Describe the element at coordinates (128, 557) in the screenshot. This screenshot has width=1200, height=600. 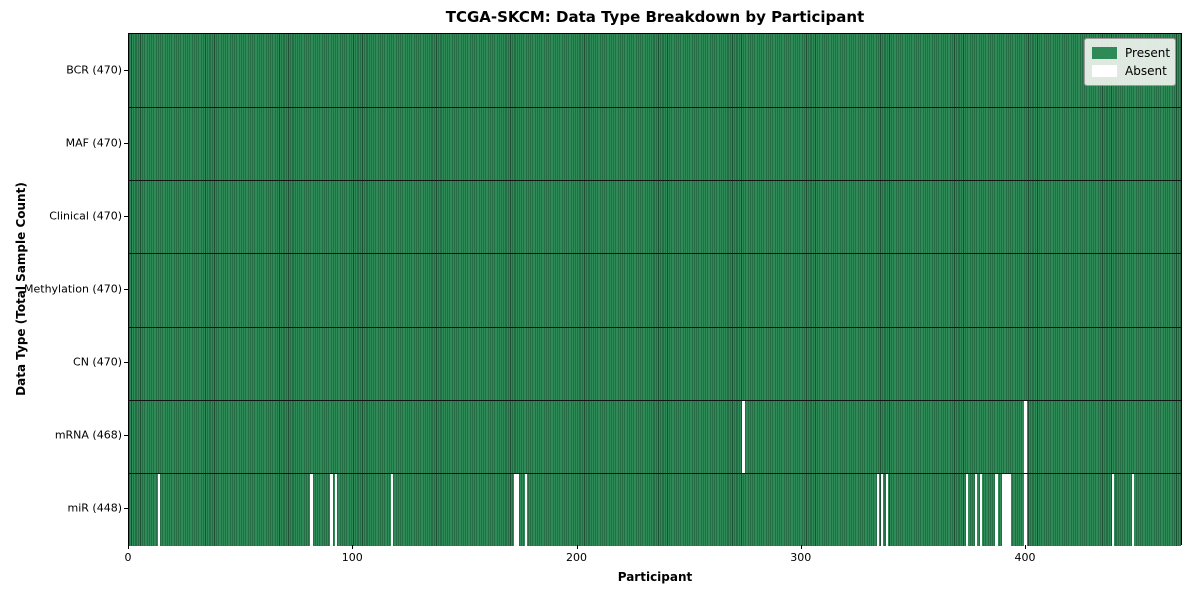
I see `x-tick-label-0: 0` at that location.